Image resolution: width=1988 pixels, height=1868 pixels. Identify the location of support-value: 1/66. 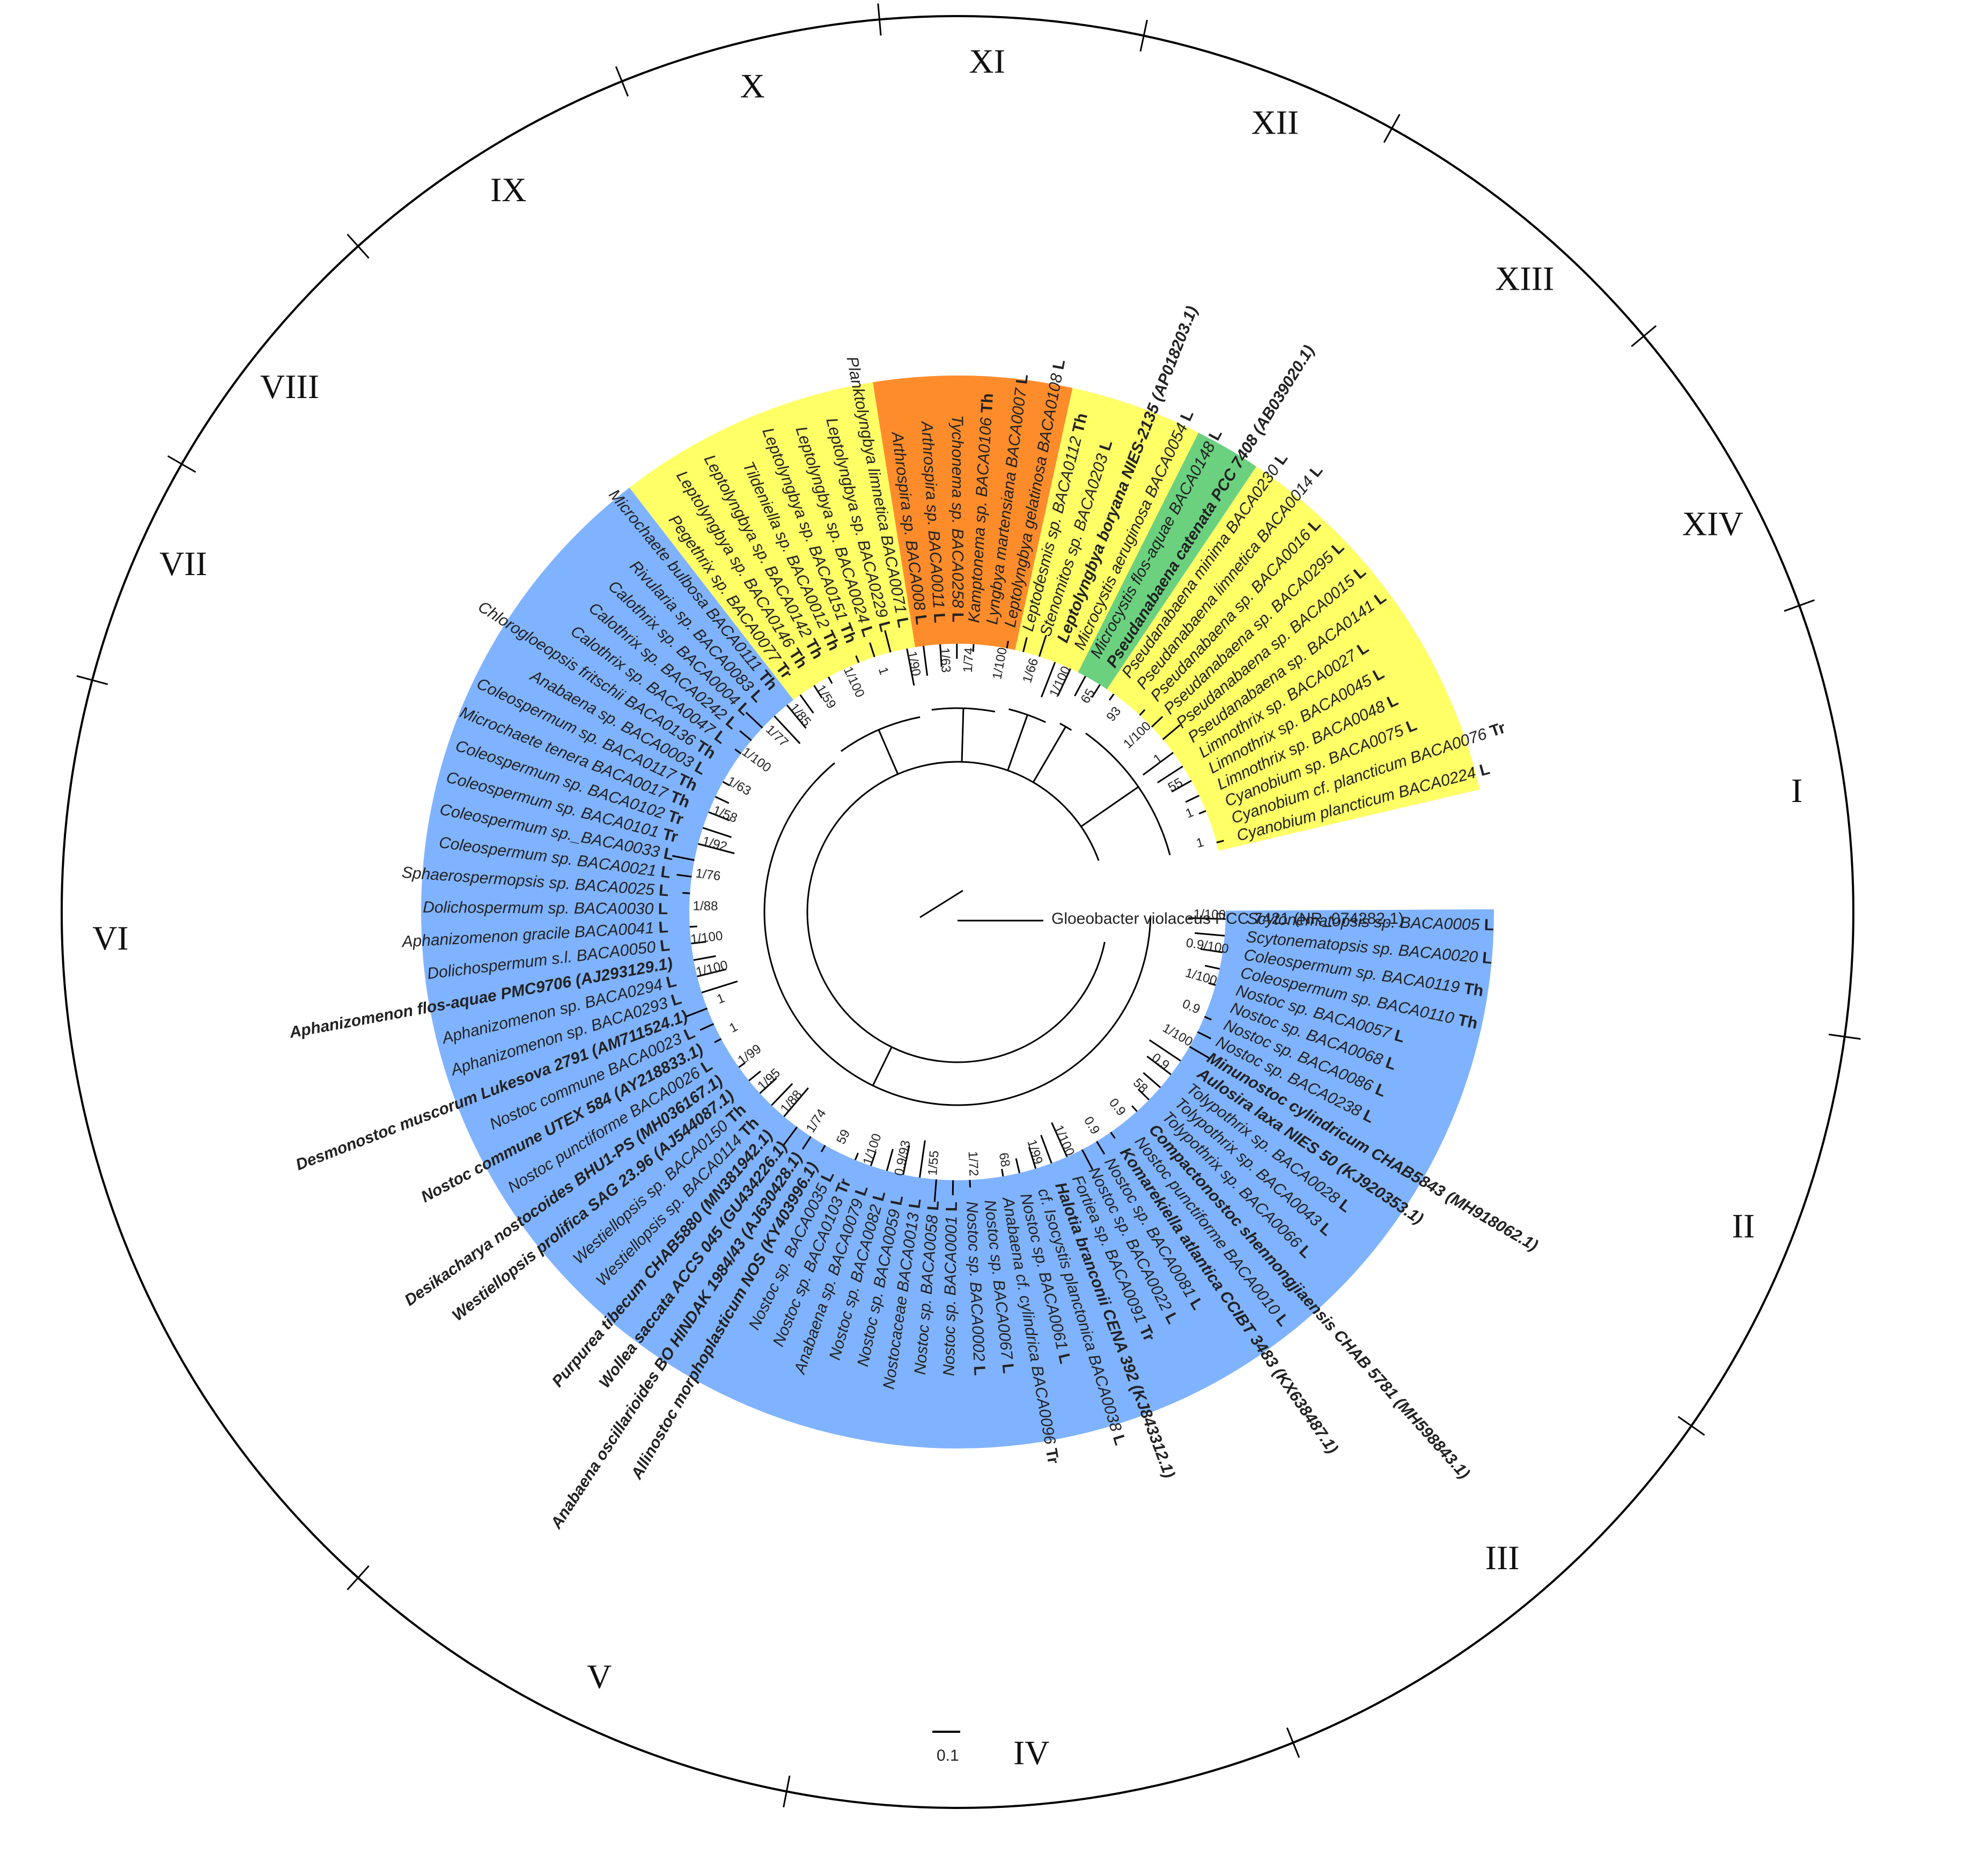
(1030, 671).